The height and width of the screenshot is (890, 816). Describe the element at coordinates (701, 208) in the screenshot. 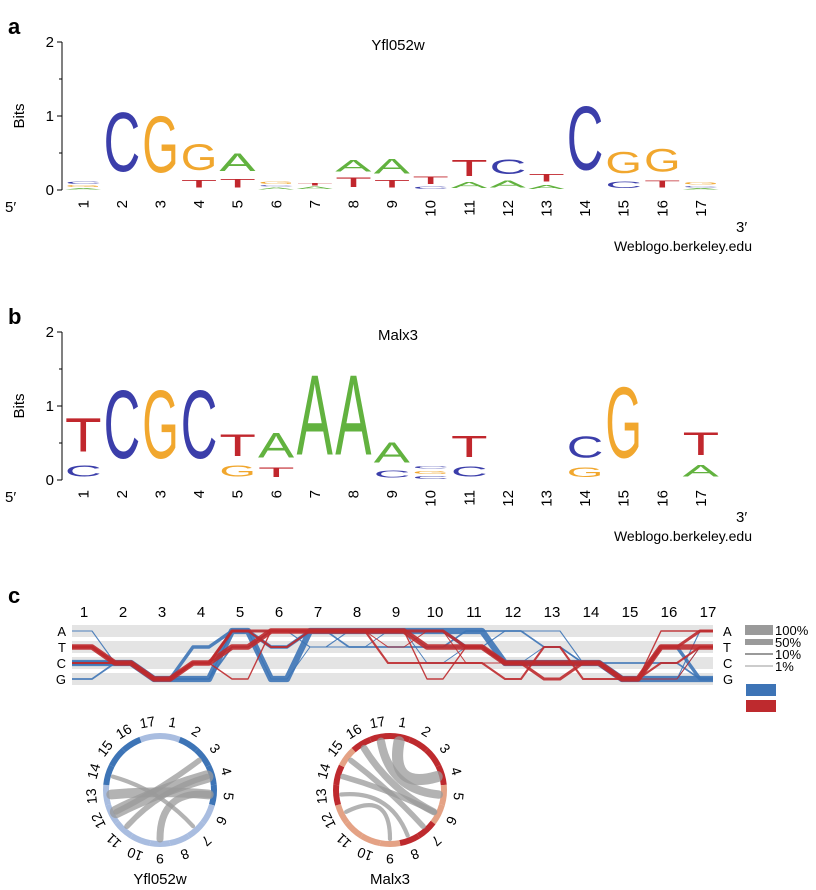

I see `position-label: 17` at that location.